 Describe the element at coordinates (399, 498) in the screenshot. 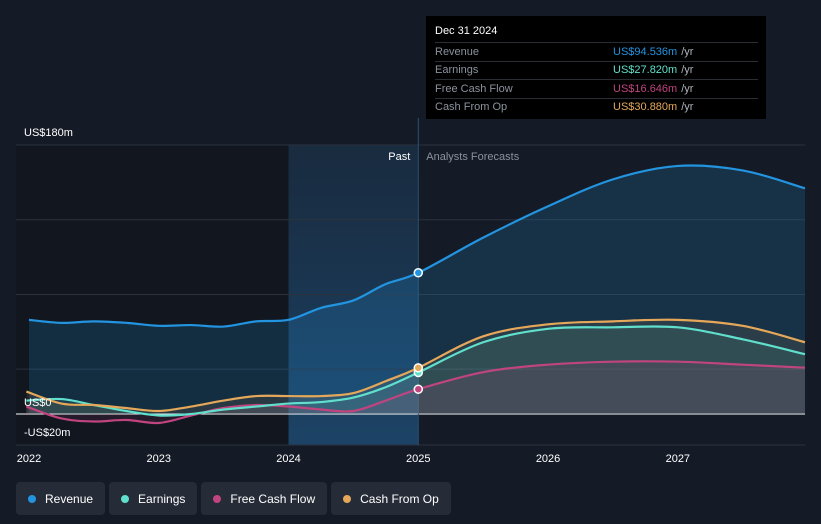

I see `legend-label: Cash From Op` at that location.